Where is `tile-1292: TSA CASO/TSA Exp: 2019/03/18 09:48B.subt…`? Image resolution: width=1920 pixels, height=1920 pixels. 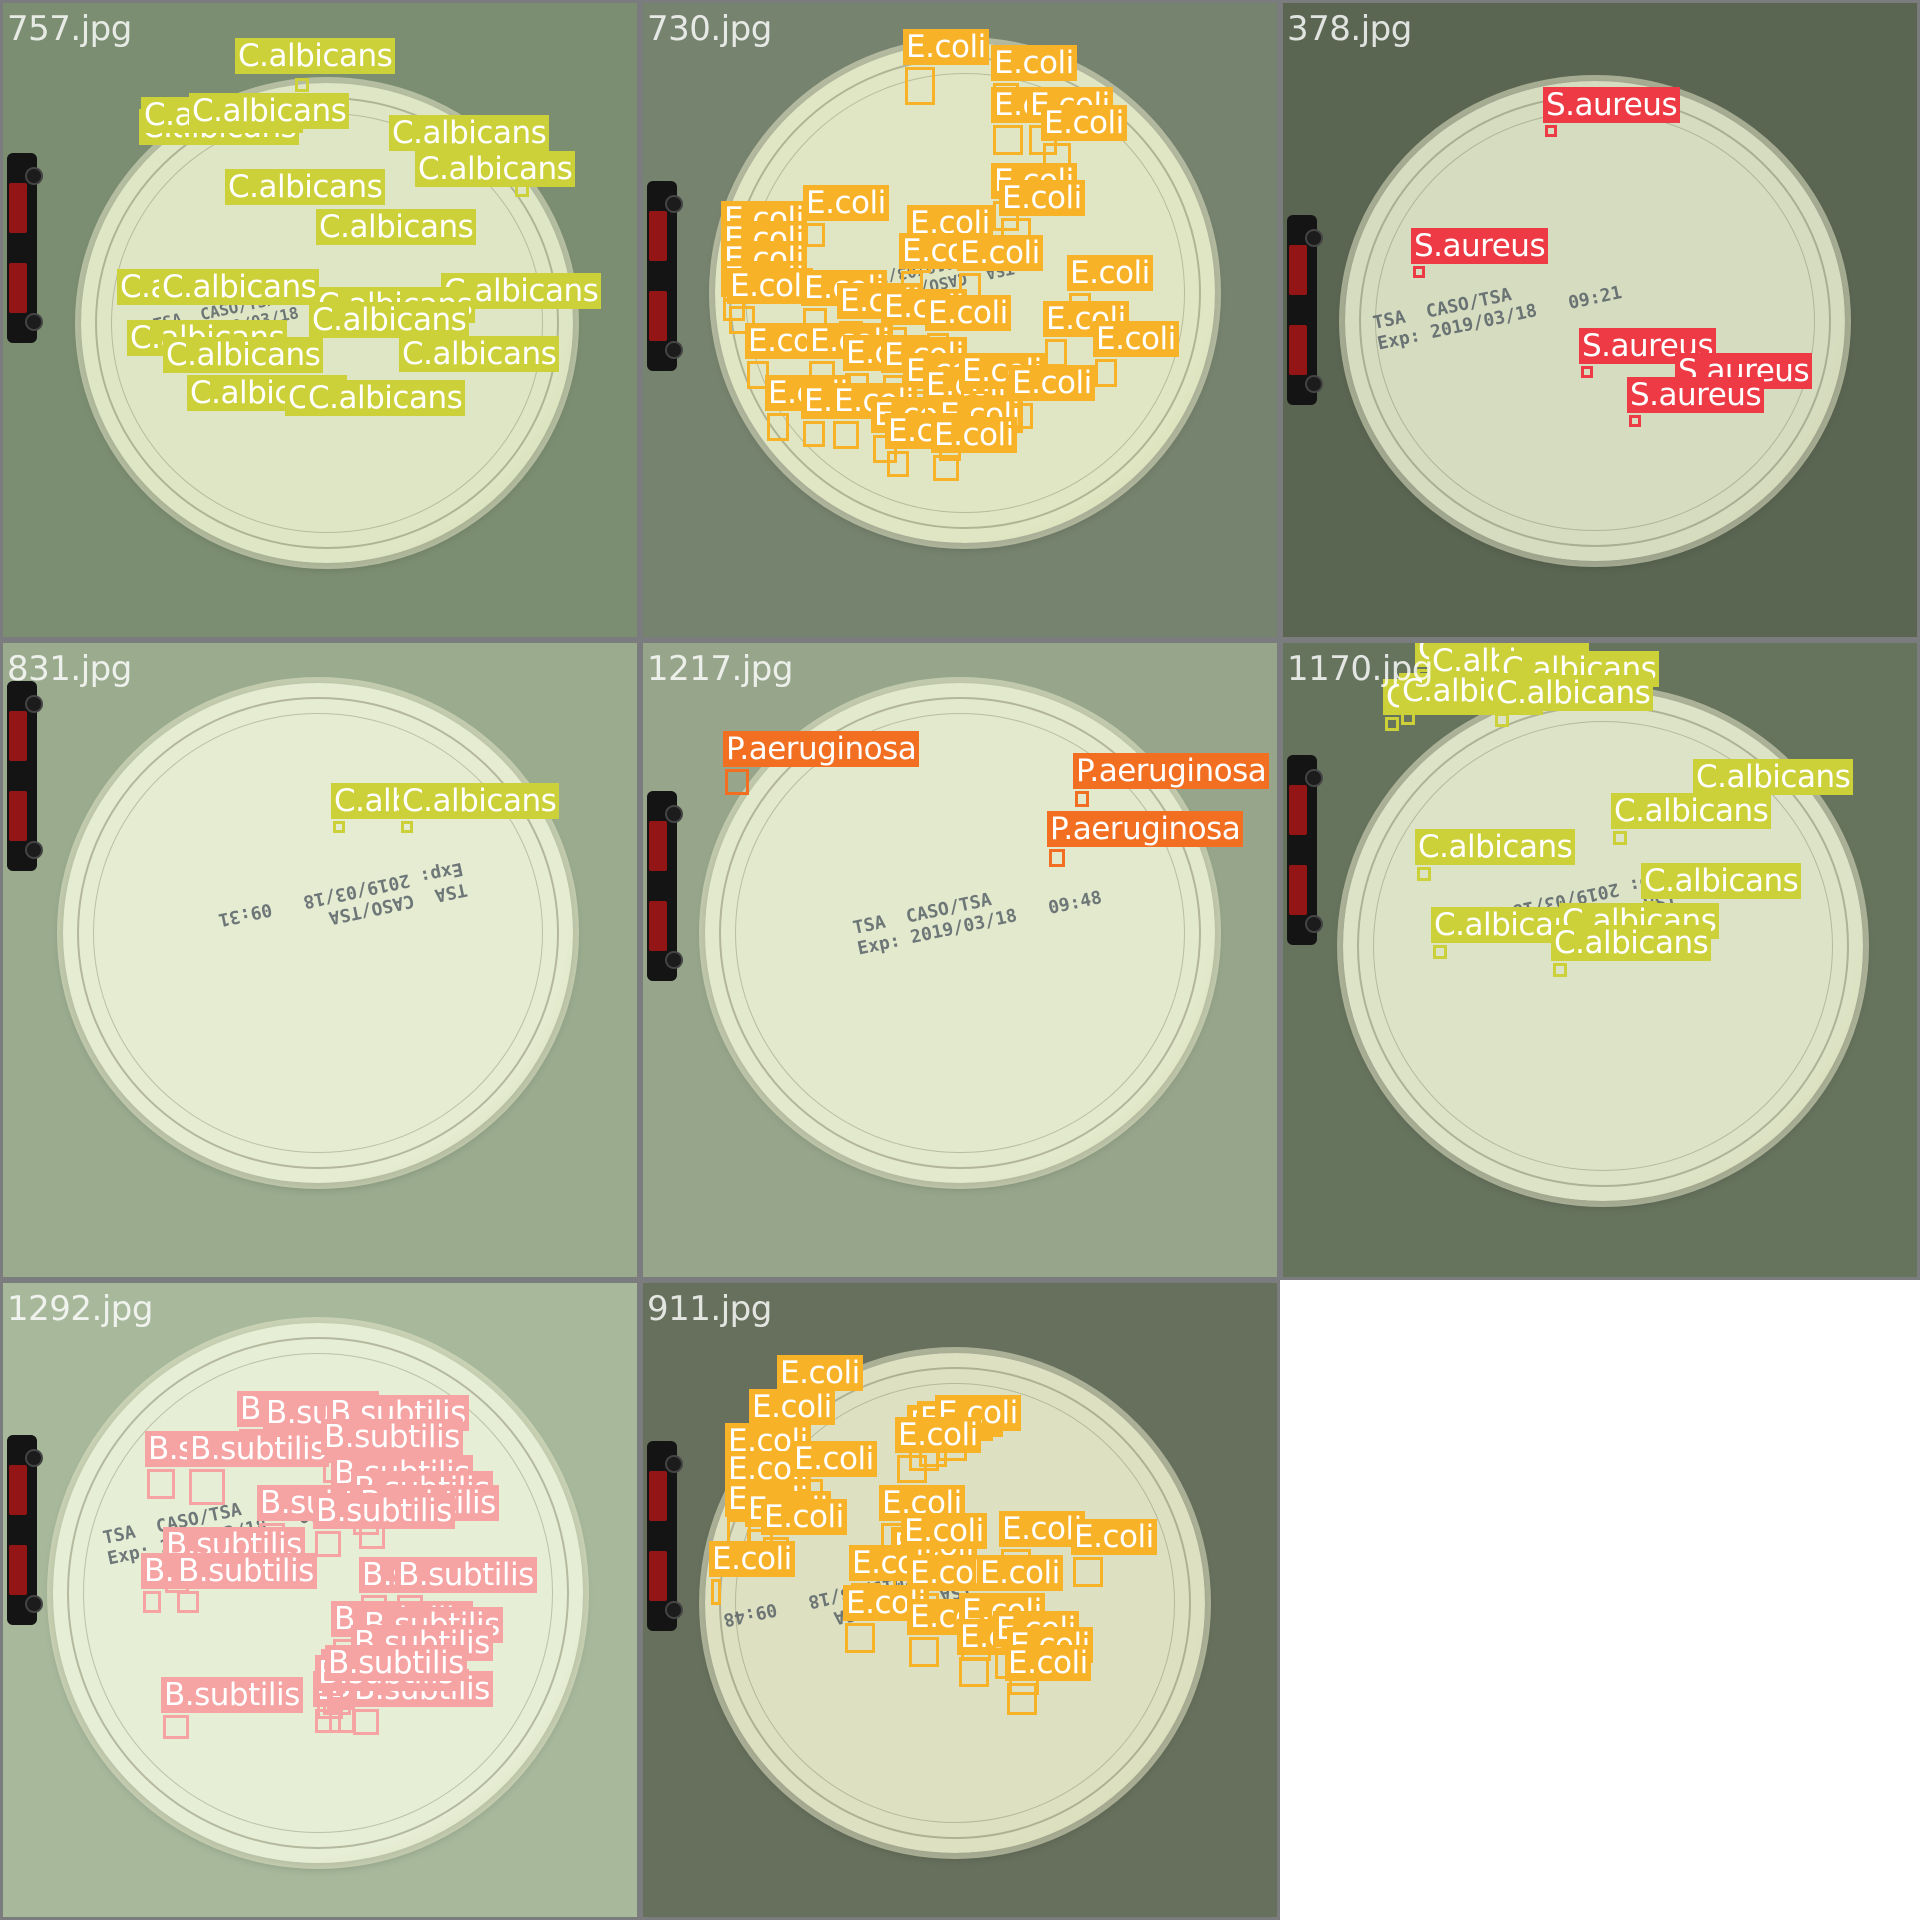 tile-1292: TSA CASO/TSA Exp: 2019/03/18 09:48B.subt… is located at coordinates (320, 1600).